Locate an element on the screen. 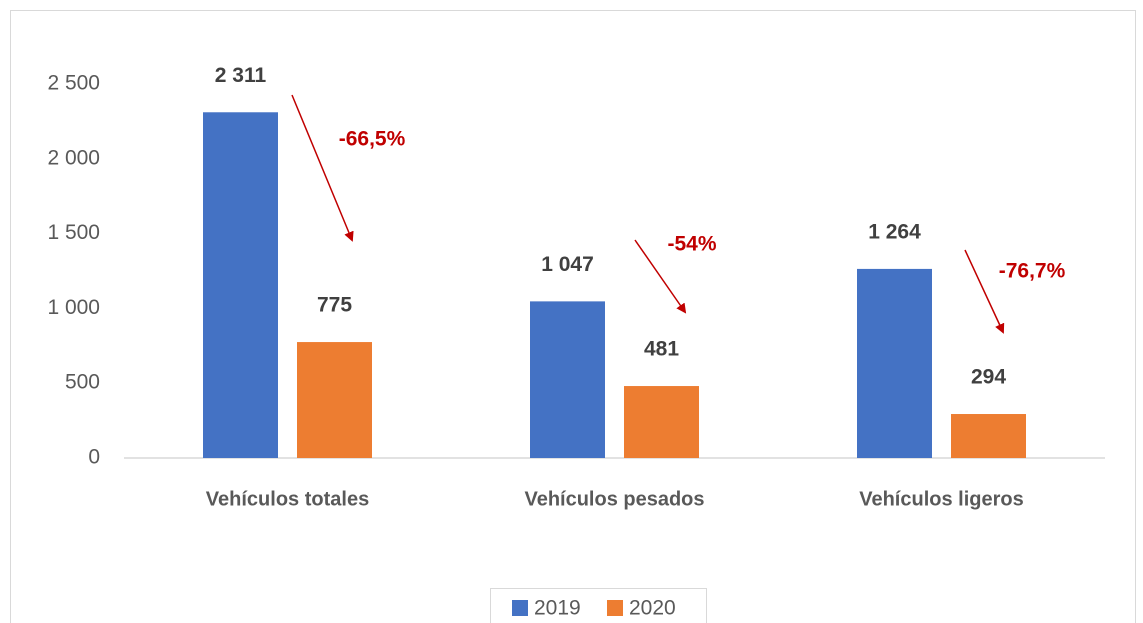 The image size is (1143, 623). annotation: -54% is located at coordinates (691, 244).